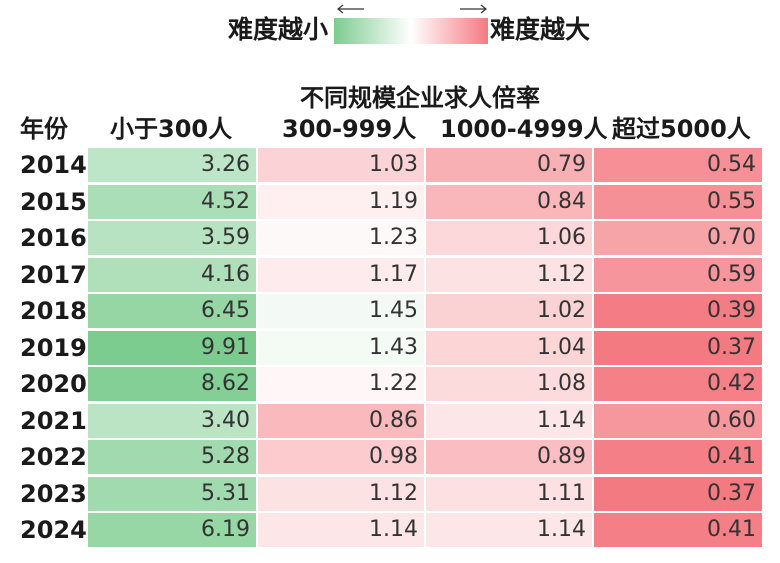 The width and height of the screenshot is (780, 563). I want to click on cell-value: 1.11, so click(561, 493).